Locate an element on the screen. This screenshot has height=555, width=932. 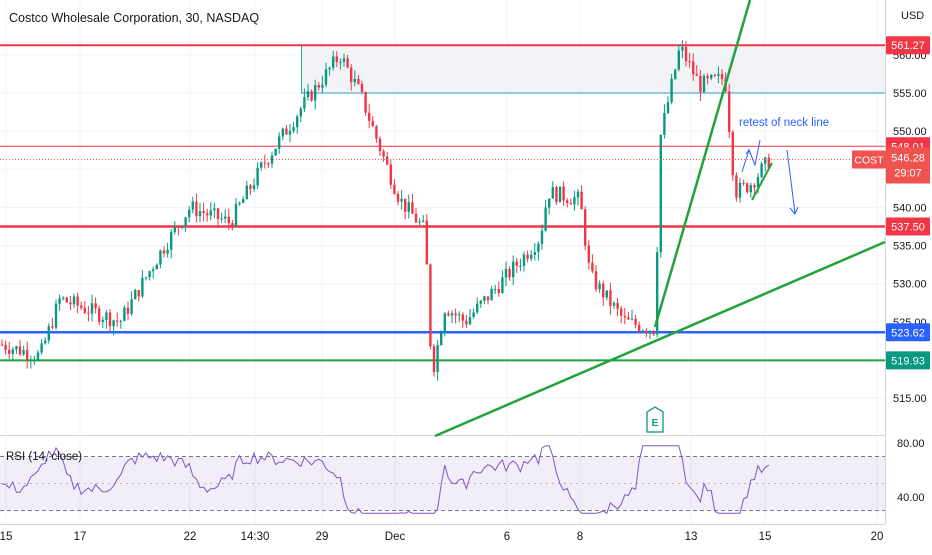
currency-label: USD is located at coordinates (913, 16).